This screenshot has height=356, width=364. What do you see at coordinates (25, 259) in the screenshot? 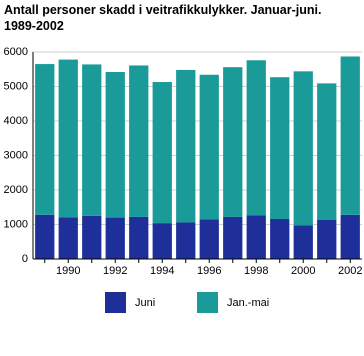
I see `y-tick-label: 0` at bounding box center [25, 259].